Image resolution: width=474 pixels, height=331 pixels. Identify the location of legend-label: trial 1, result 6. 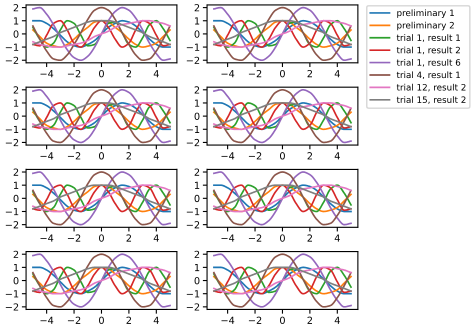
(428, 62).